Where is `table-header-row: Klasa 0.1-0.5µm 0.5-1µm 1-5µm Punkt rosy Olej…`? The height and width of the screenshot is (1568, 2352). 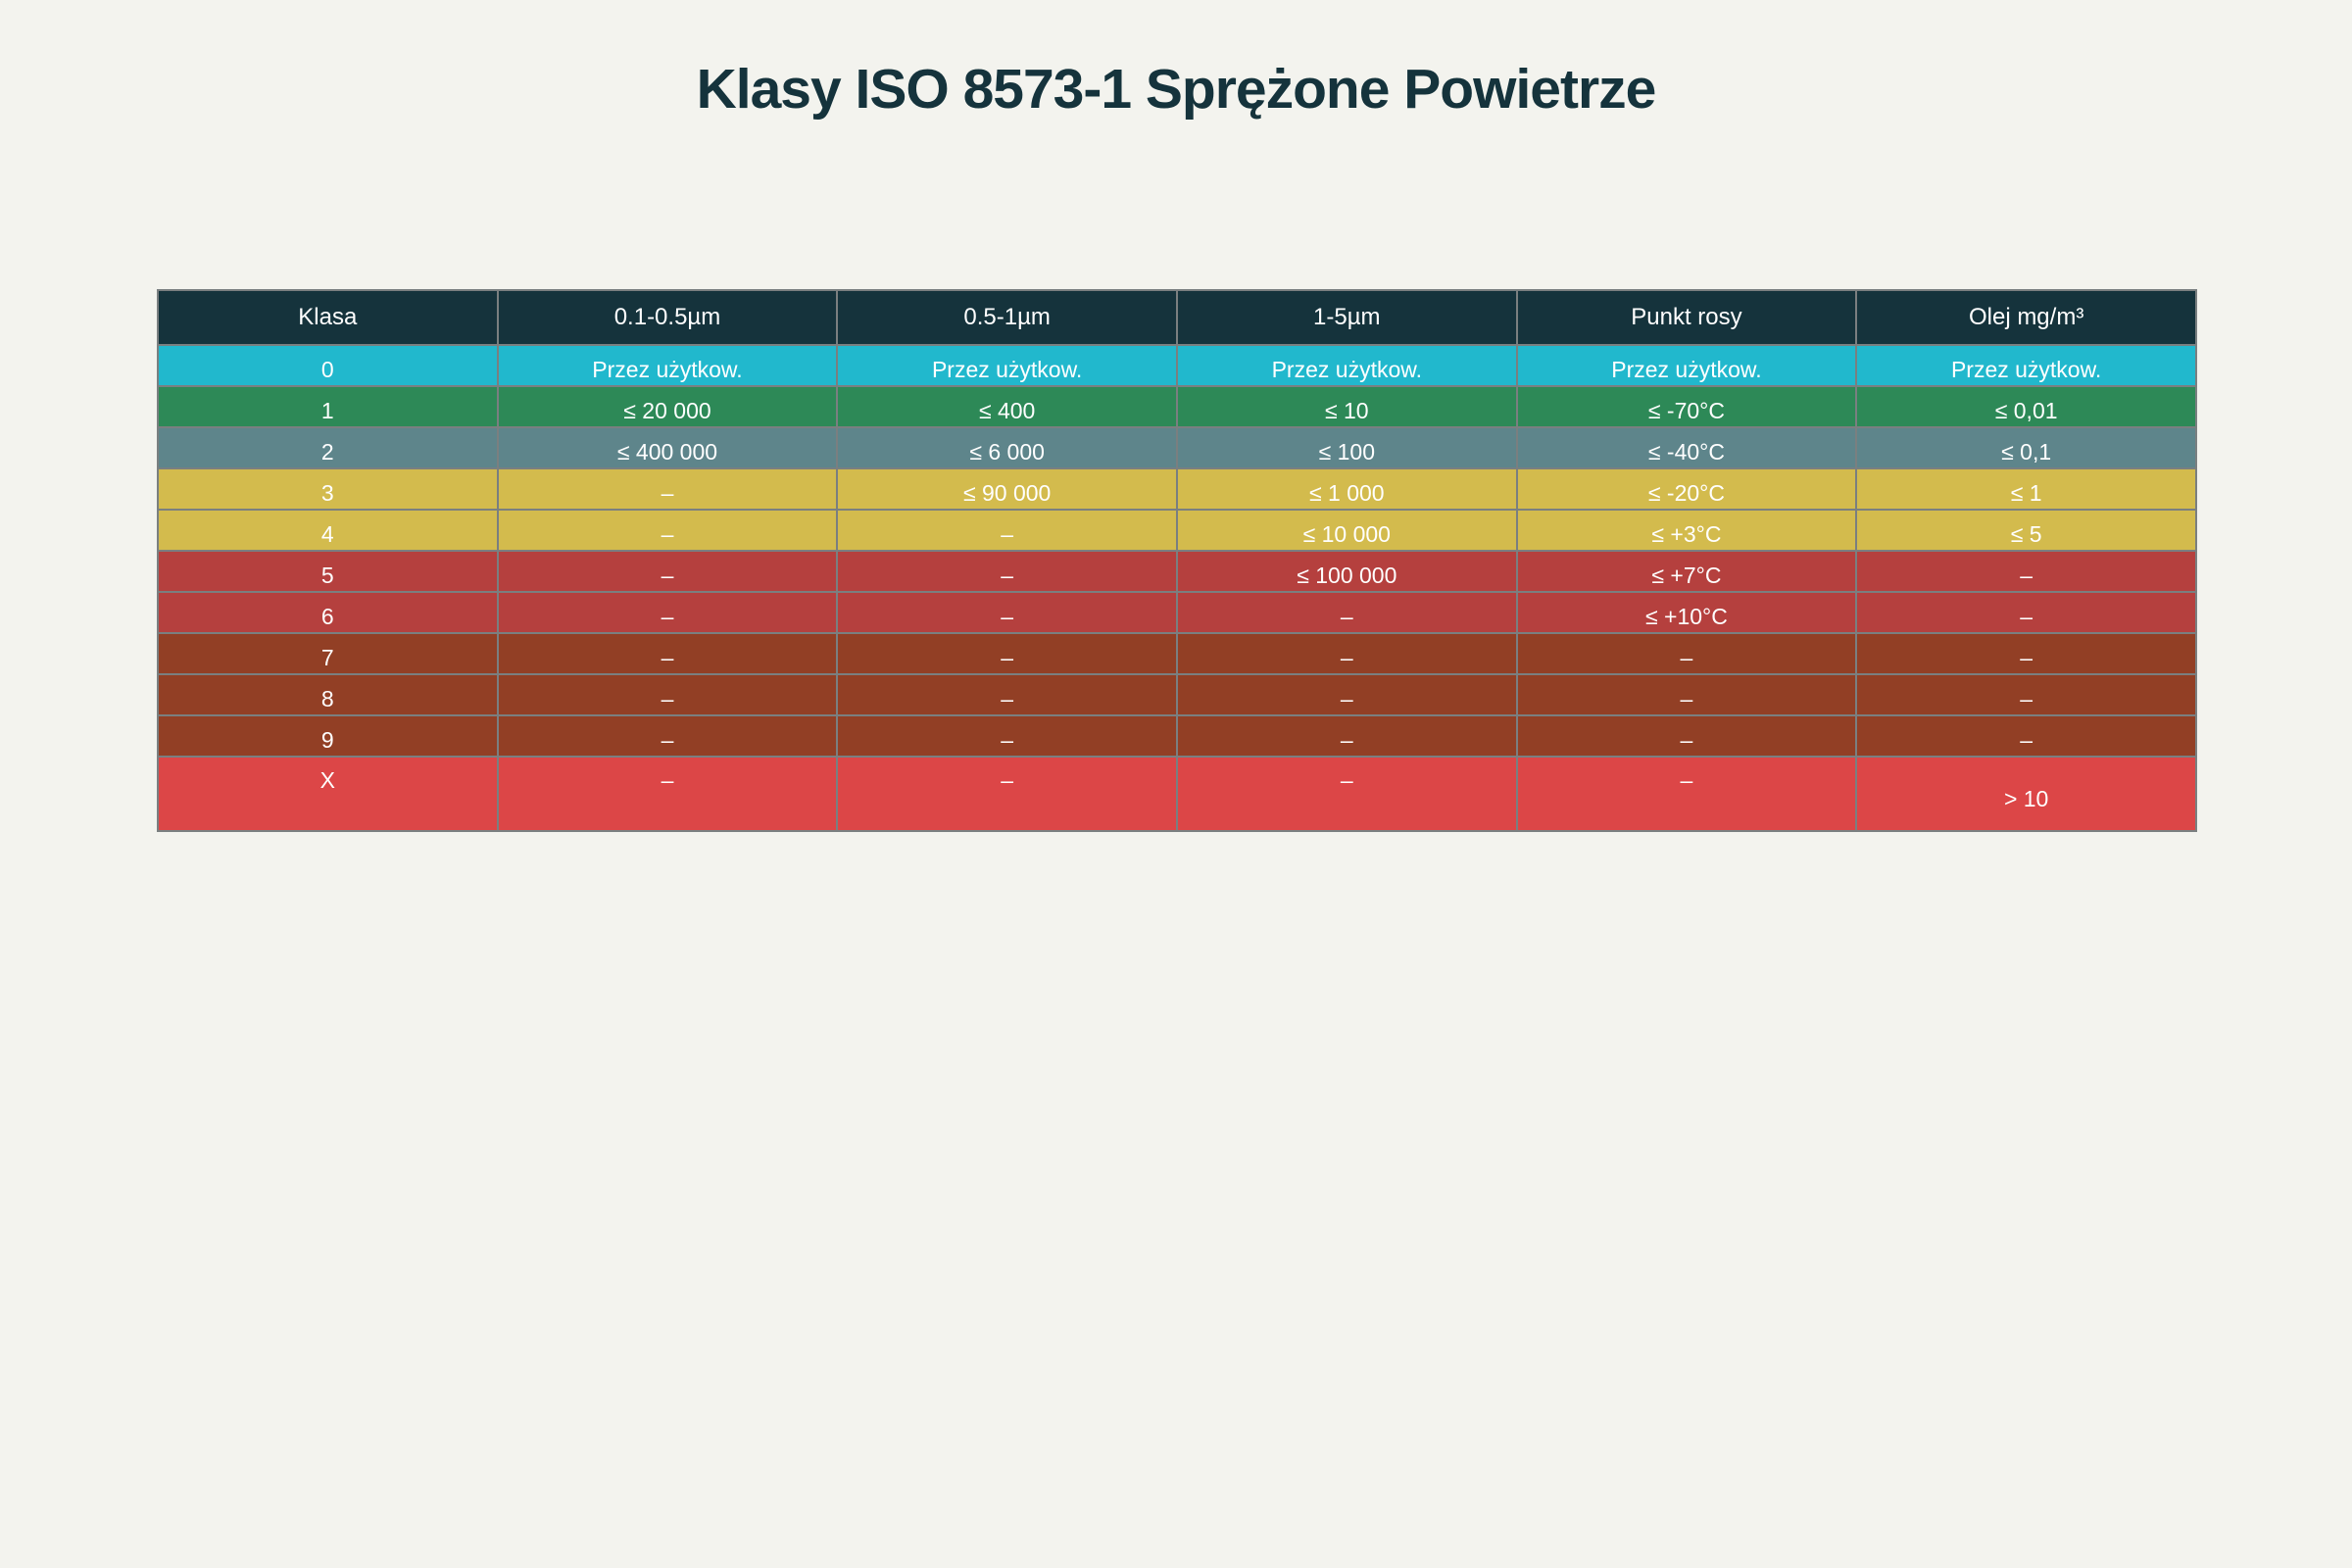 table-header-row: Klasa 0.1-0.5µm 0.5-1µm 1-5µm Punkt rosy Olej… is located at coordinates (1177, 317).